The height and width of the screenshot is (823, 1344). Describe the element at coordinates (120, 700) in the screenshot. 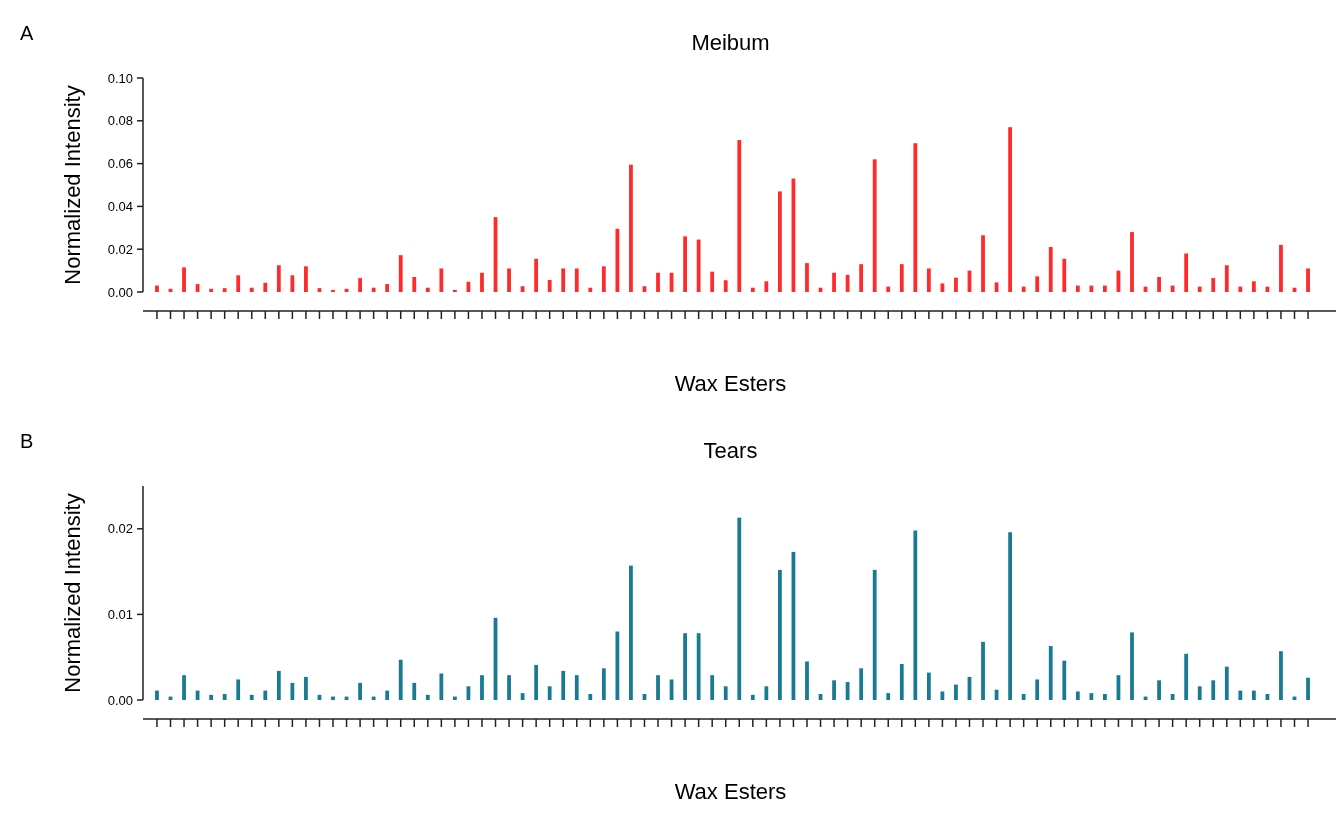

I see `y-tick-label: 0.00` at that location.